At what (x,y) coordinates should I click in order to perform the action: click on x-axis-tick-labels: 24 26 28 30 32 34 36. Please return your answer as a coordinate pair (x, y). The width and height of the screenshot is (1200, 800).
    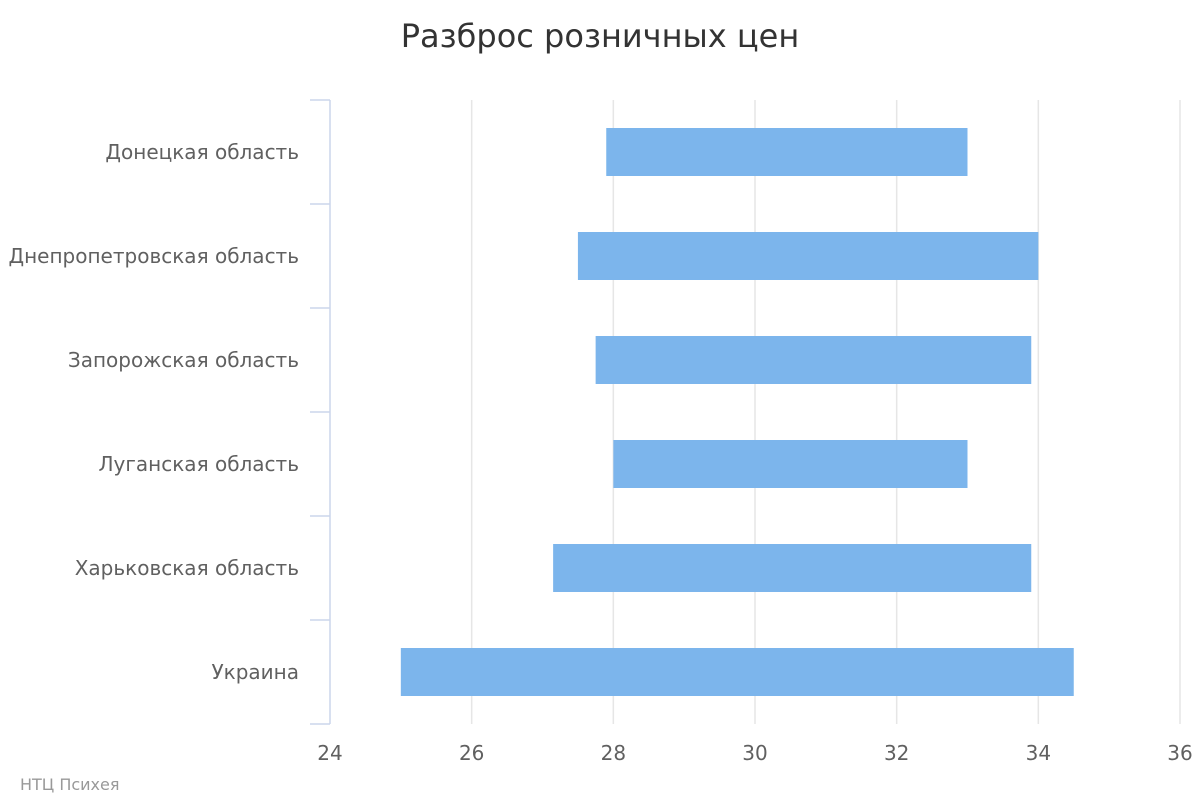
    Looking at the image, I should click on (754, 753).